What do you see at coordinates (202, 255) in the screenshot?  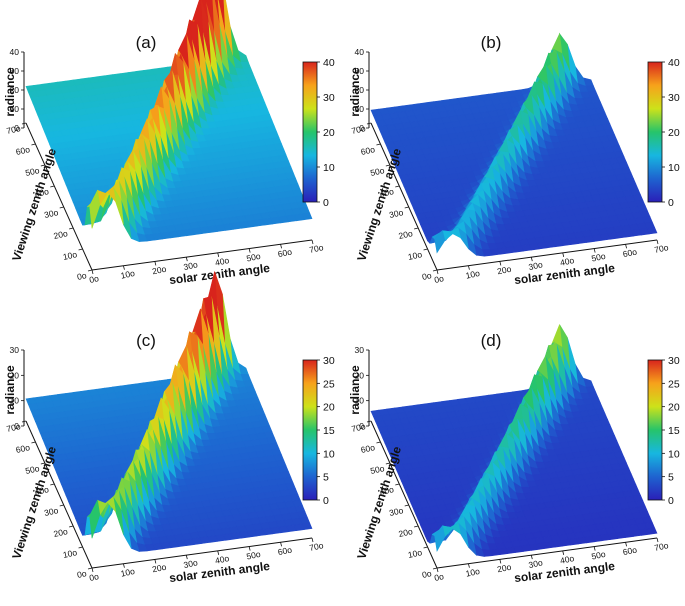 I see `x-axis-line` at bounding box center [202, 255].